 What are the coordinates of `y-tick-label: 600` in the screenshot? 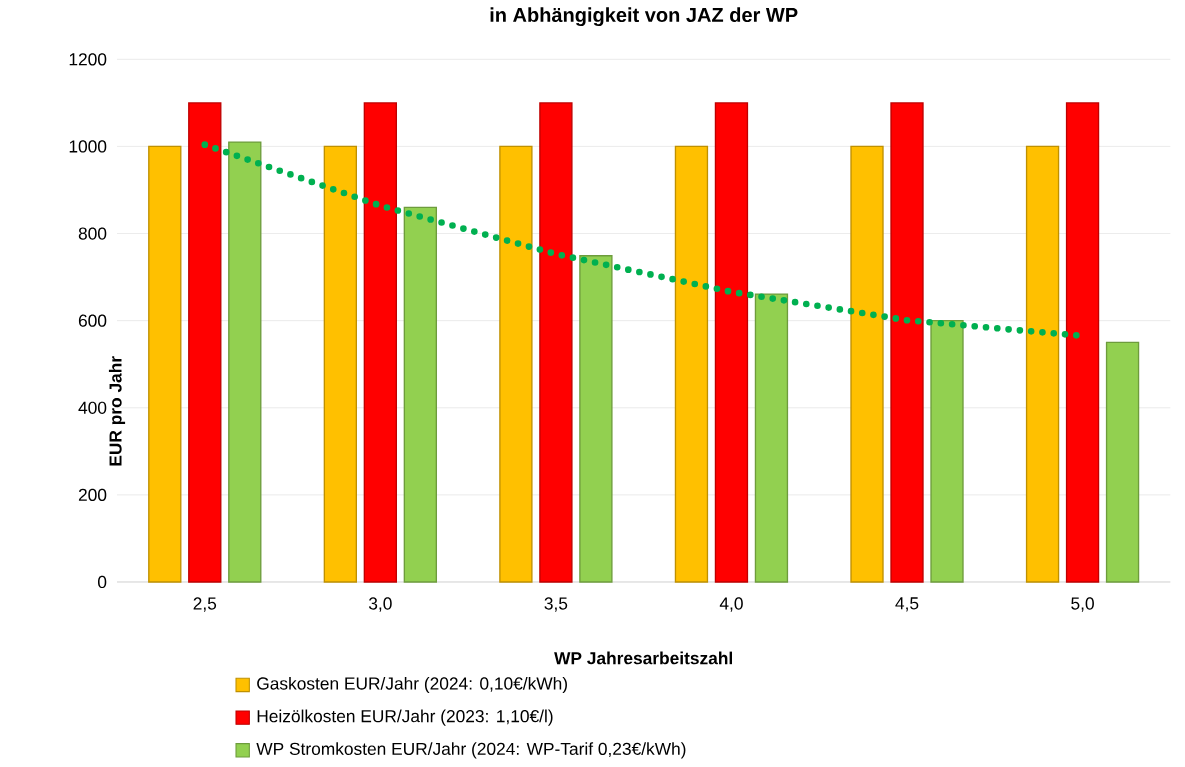 It's located at (92, 320).